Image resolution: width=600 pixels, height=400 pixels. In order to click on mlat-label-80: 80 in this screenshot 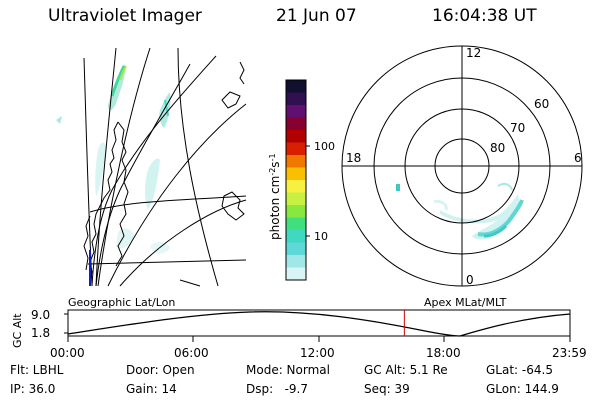, I will do `click(497, 148)`.